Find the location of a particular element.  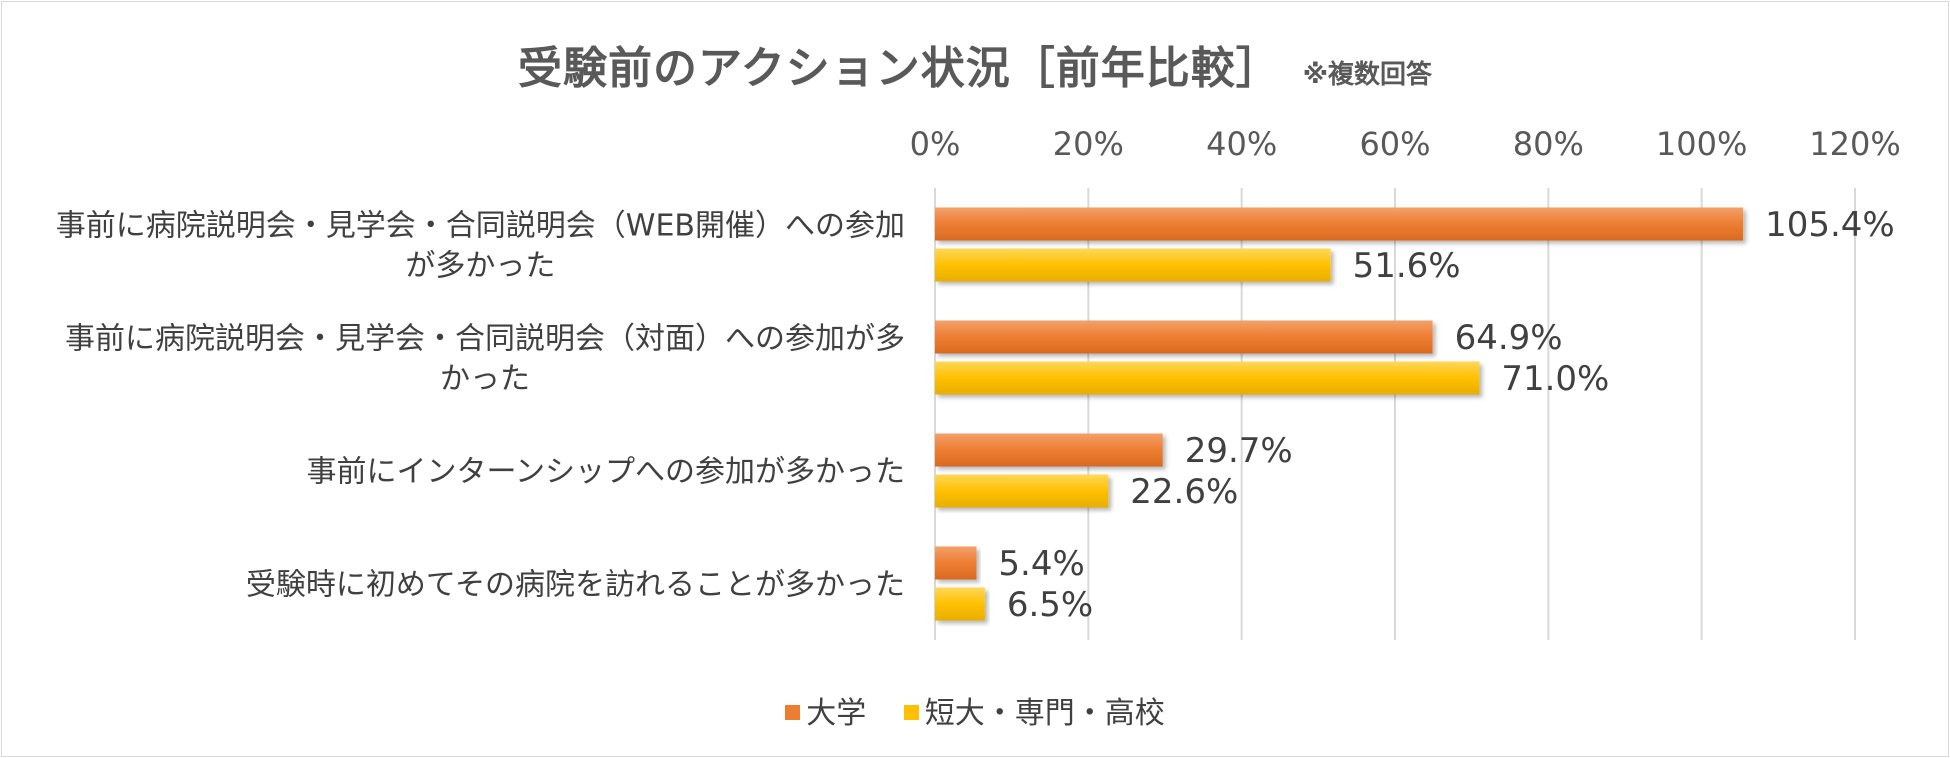

category-label: 事前に病院説明会・見学会・合同説明会（対面）への参加が多 is located at coordinates (485, 339).